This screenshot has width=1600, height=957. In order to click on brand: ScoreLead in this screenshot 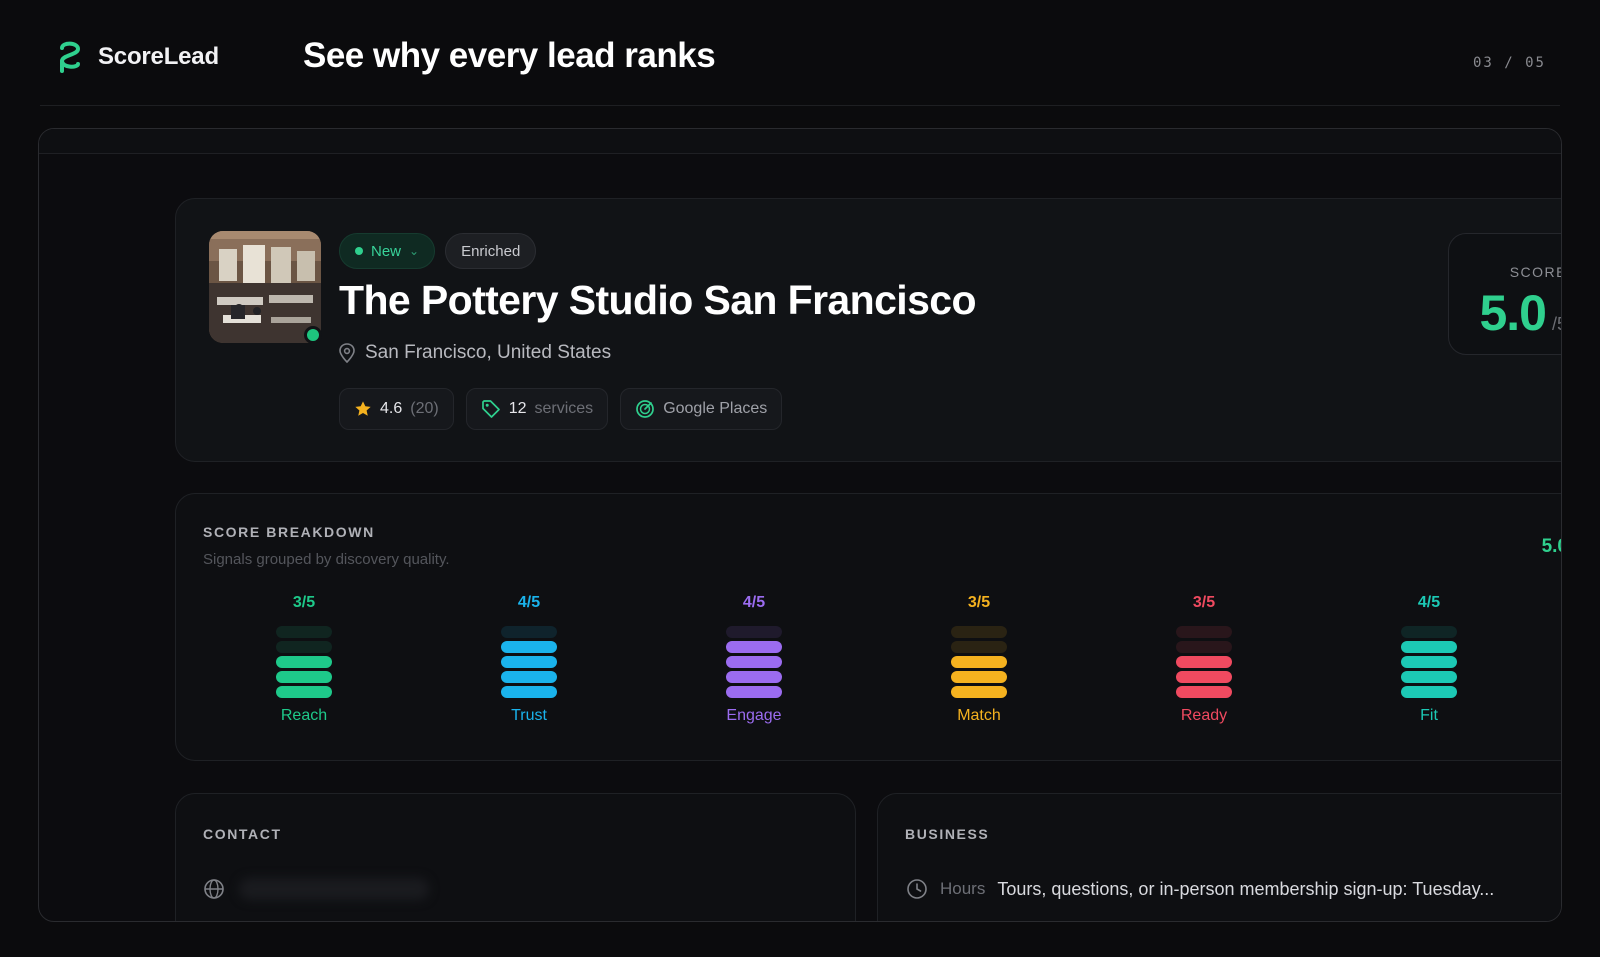, I will do `click(137, 57)`.